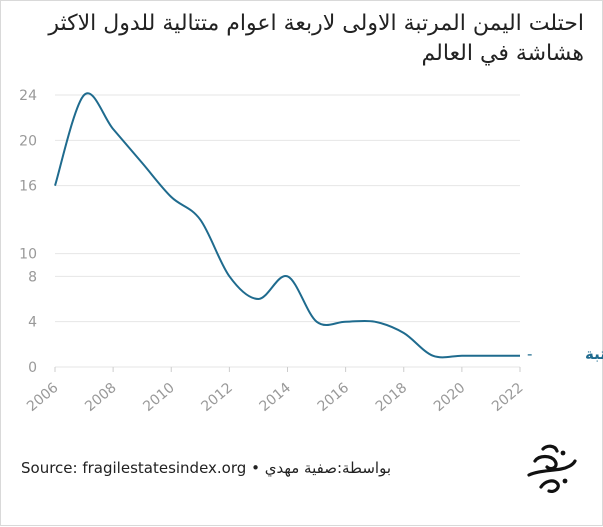 This screenshot has height=527, width=603. Describe the element at coordinates (508, 397) in the screenshot. I see `x-tick-label: 2022` at that location.